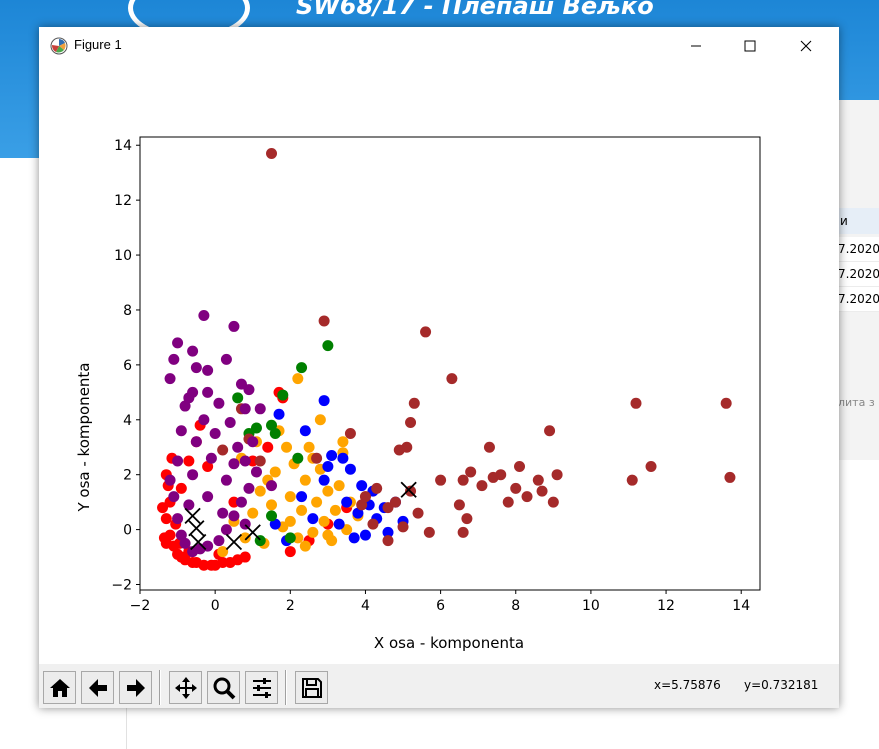 The height and width of the screenshot is (749, 879). I want to click on home-button, so click(59, 687).